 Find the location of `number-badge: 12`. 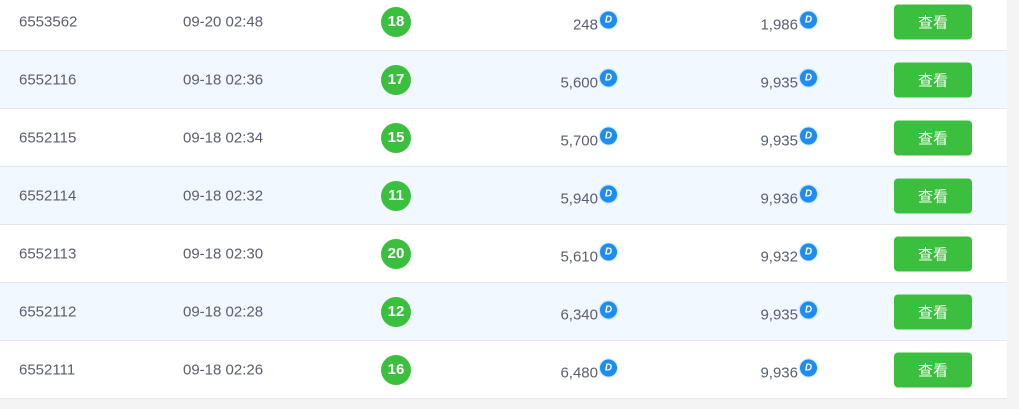

number-badge: 12 is located at coordinates (396, 311).